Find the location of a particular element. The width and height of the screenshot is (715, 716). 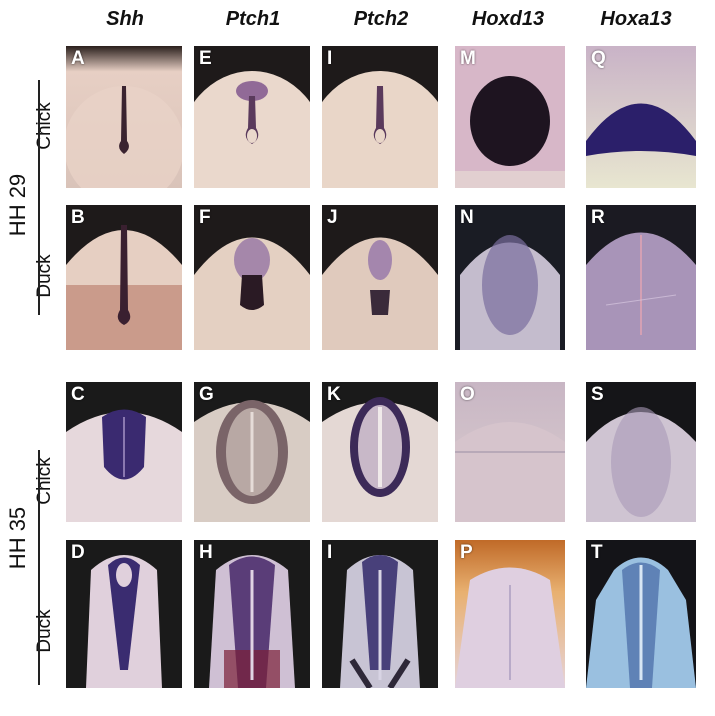

panel-letter-n: N is located at coordinates (467, 217).